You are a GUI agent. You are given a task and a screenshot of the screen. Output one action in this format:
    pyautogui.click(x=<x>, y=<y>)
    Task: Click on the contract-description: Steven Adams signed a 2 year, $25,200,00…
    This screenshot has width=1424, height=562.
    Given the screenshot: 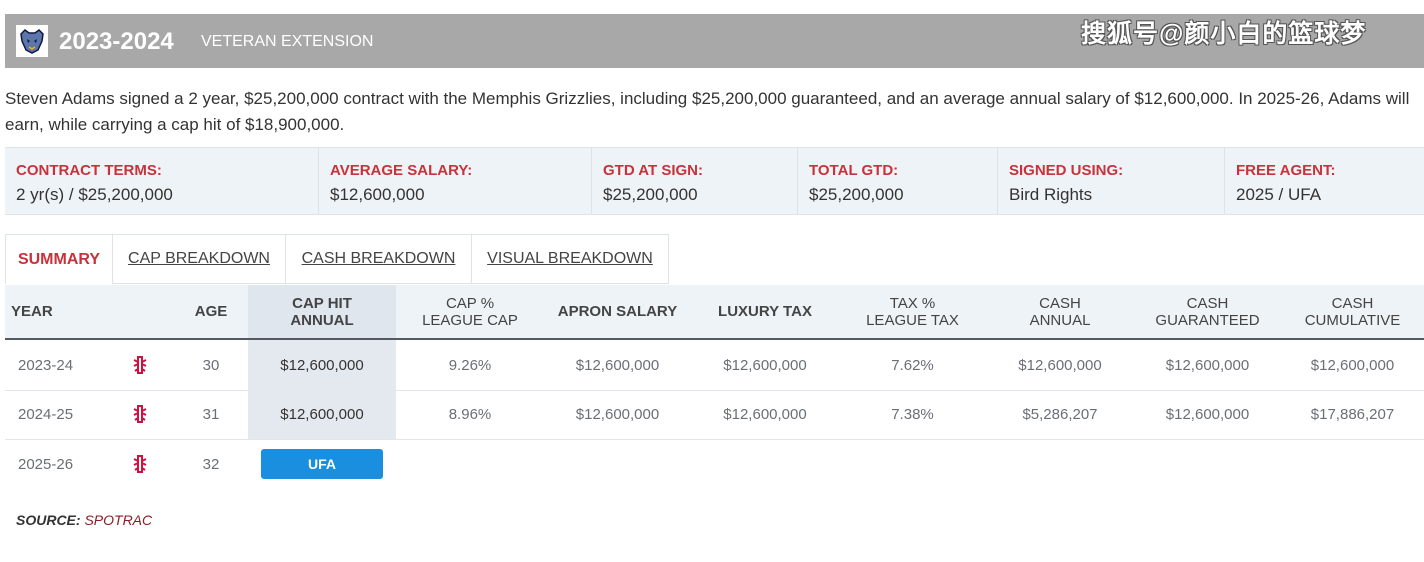 What is the action you would take?
    pyautogui.click(x=707, y=111)
    